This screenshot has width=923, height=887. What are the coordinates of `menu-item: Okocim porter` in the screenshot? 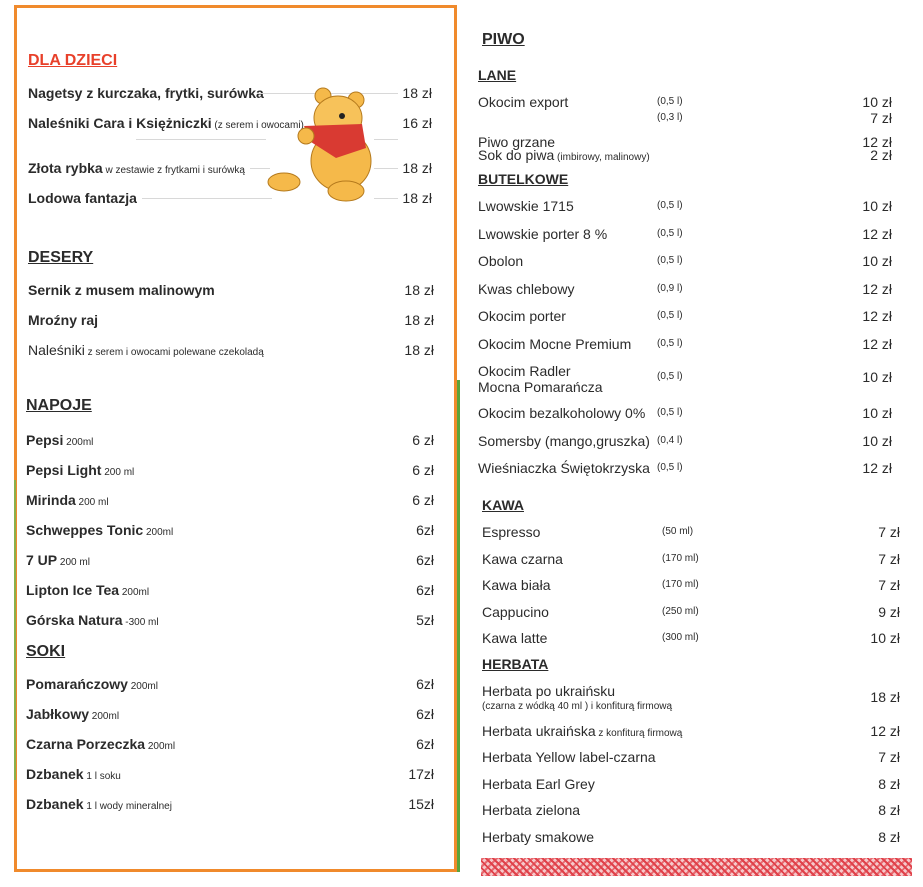 It's located at (522, 316).